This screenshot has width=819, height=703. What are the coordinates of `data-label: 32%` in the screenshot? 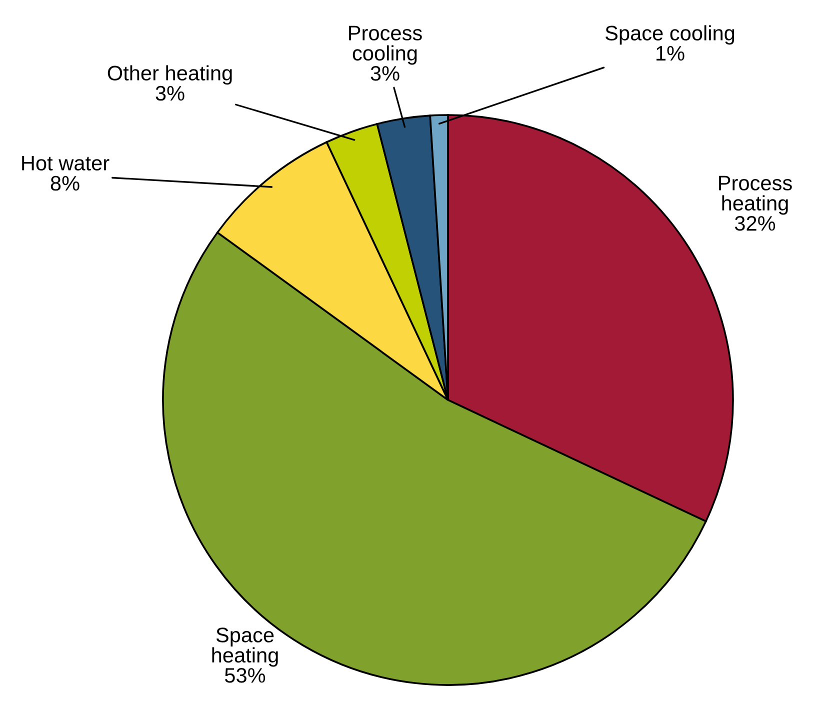 It's located at (755, 223).